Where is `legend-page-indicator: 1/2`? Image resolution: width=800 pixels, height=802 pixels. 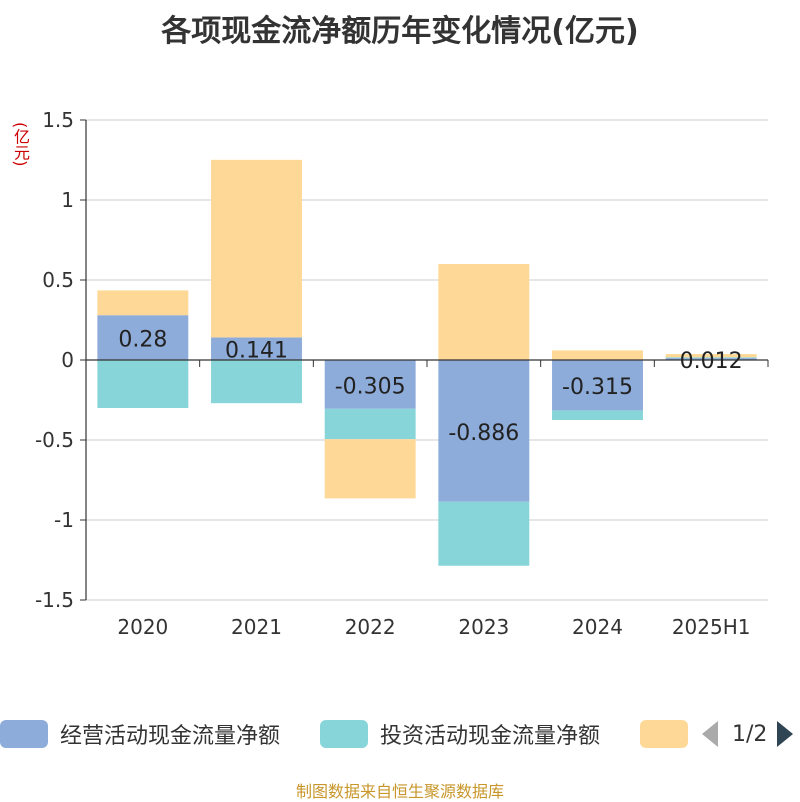
legend-page-indicator: 1/2 is located at coordinates (750, 734).